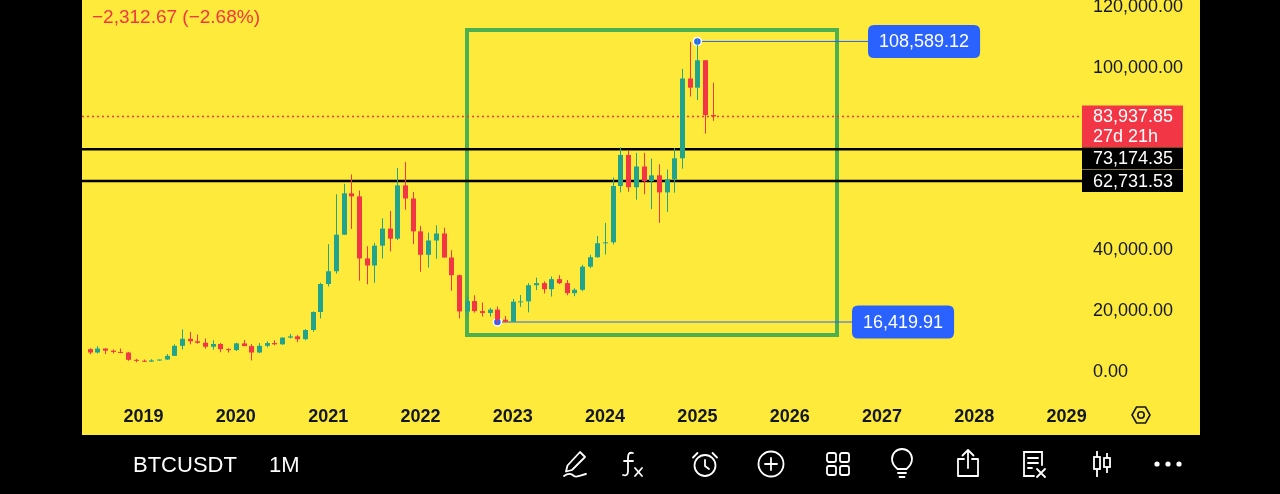  I want to click on text: BTCUSDT, so click(185, 464).